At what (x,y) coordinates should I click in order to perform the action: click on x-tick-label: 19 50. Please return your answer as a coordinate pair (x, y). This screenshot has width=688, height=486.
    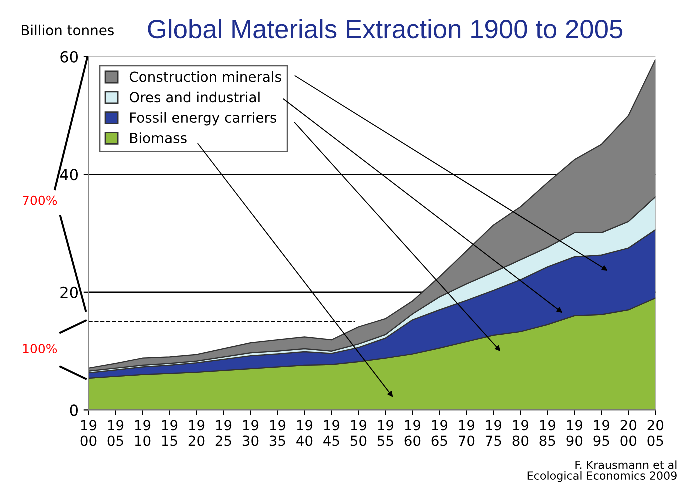
    Looking at the image, I should click on (358, 433).